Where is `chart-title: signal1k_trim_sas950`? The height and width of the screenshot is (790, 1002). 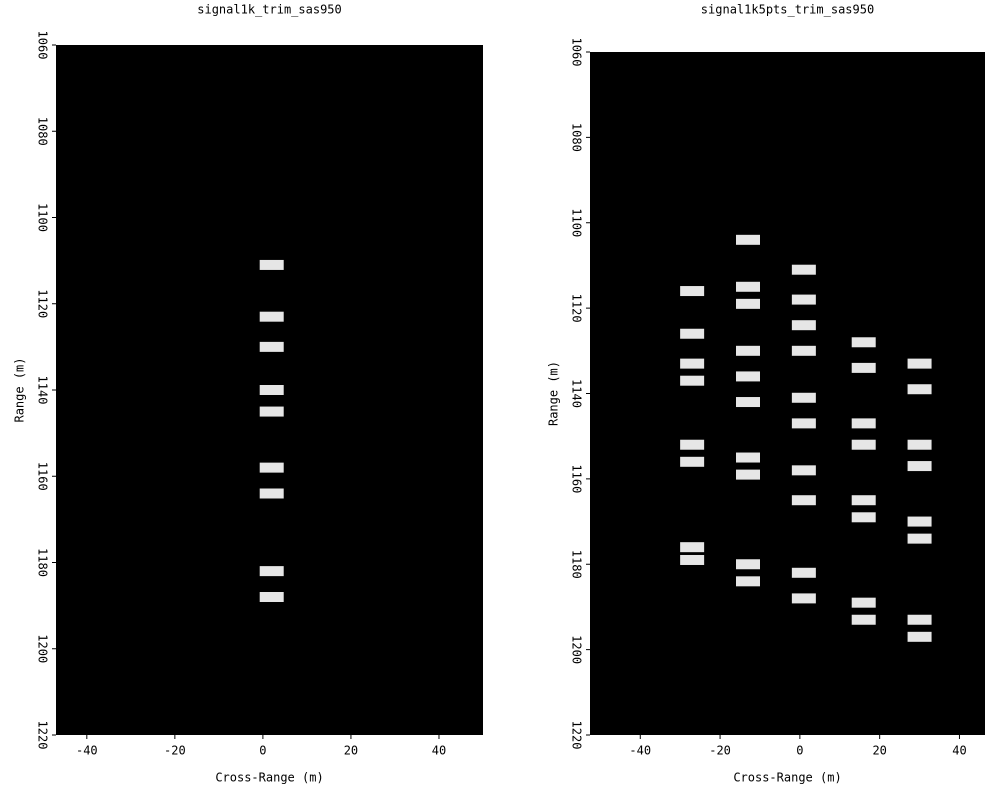 chart-title: signal1k_trim_sas950 is located at coordinates (269, 10).